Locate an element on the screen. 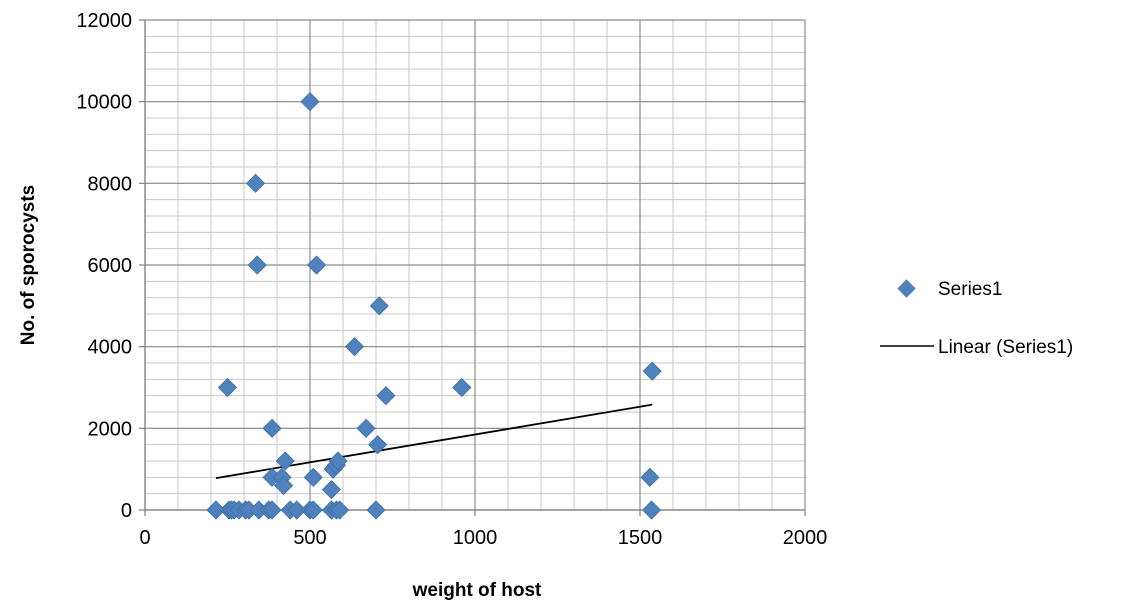 The image size is (1124, 604). x-axis-tick-labels: 0 500 1000 1500 2000 is located at coordinates (483, 538).